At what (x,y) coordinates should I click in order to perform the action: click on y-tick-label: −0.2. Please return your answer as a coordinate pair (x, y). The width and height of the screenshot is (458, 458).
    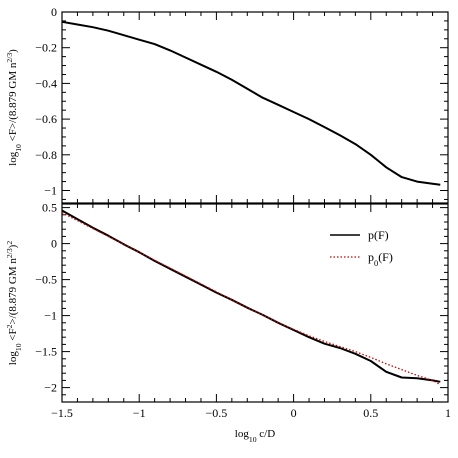
    Looking at the image, I should click on (46, 48).